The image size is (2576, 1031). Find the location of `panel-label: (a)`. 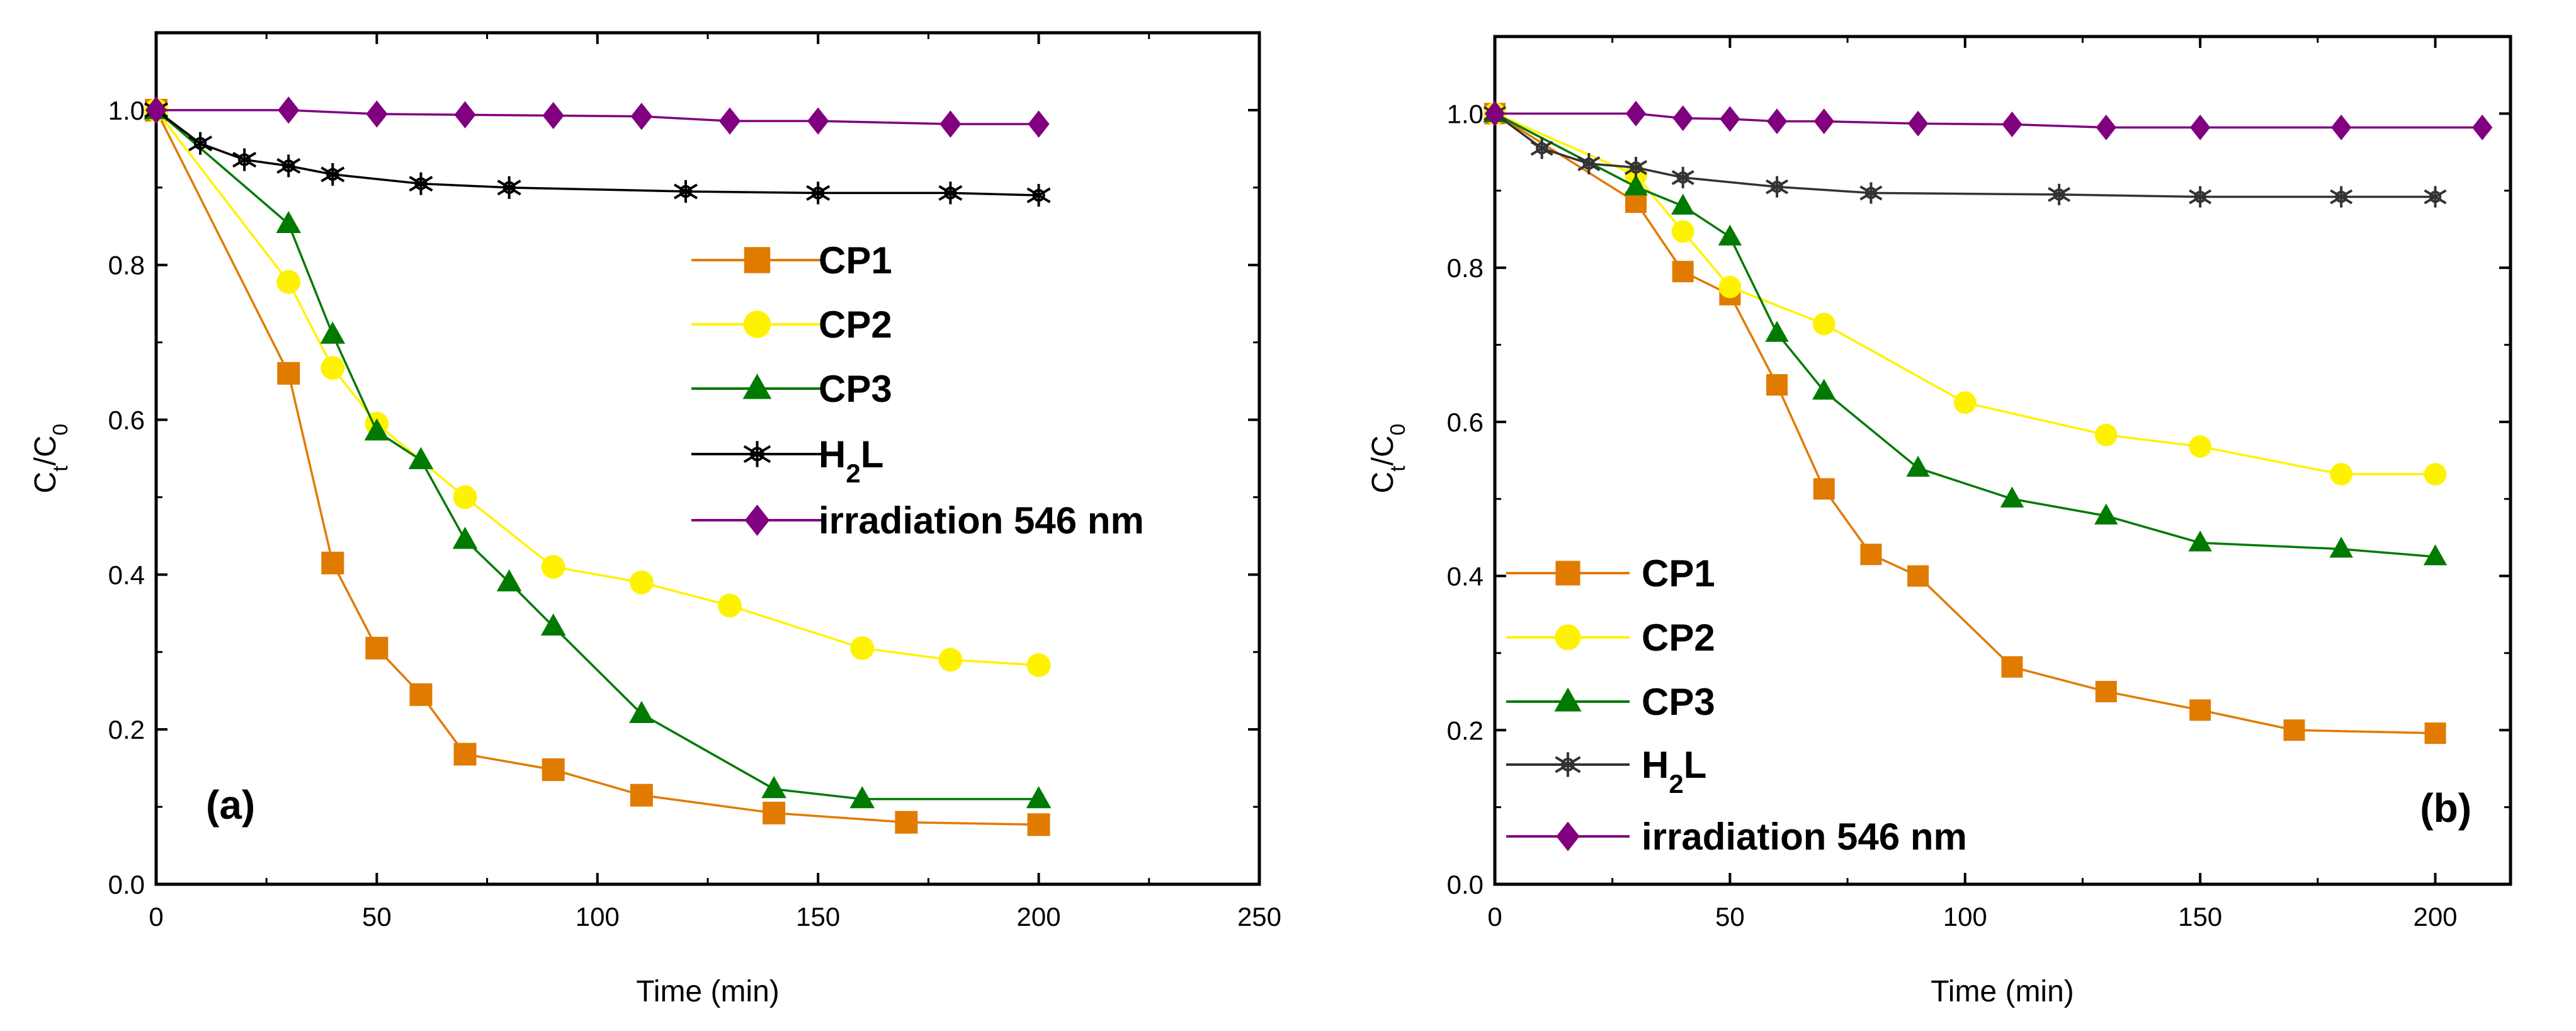

panel-label: (a) is located at coordinates (230, 805).